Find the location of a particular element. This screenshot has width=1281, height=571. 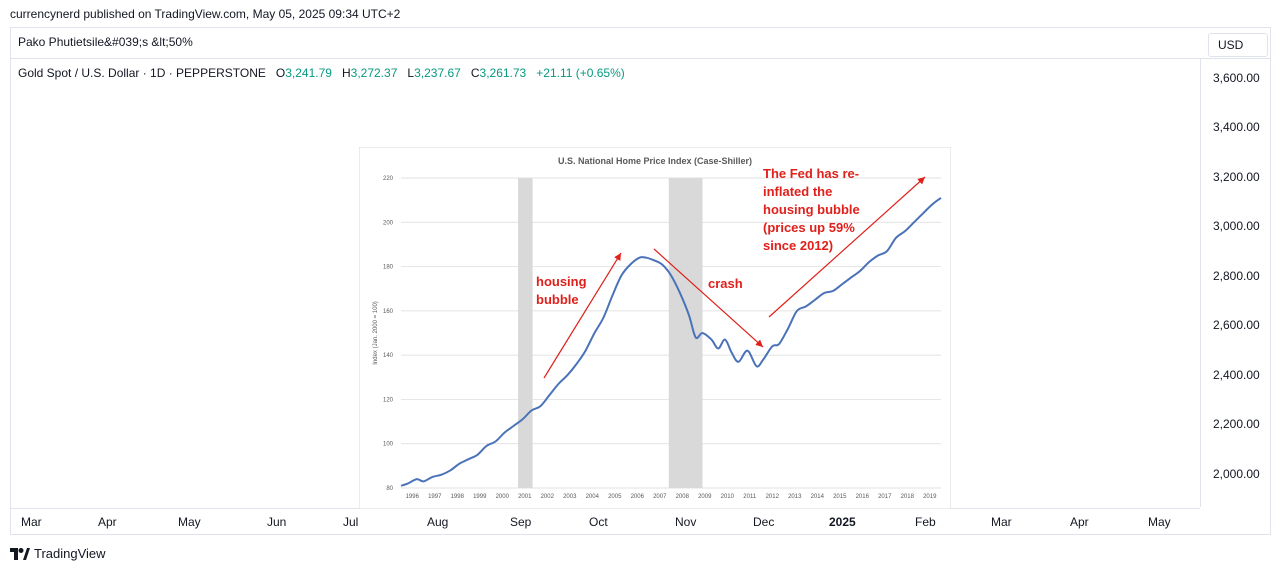

time-label: Oct is located at coordinates (598, 522).